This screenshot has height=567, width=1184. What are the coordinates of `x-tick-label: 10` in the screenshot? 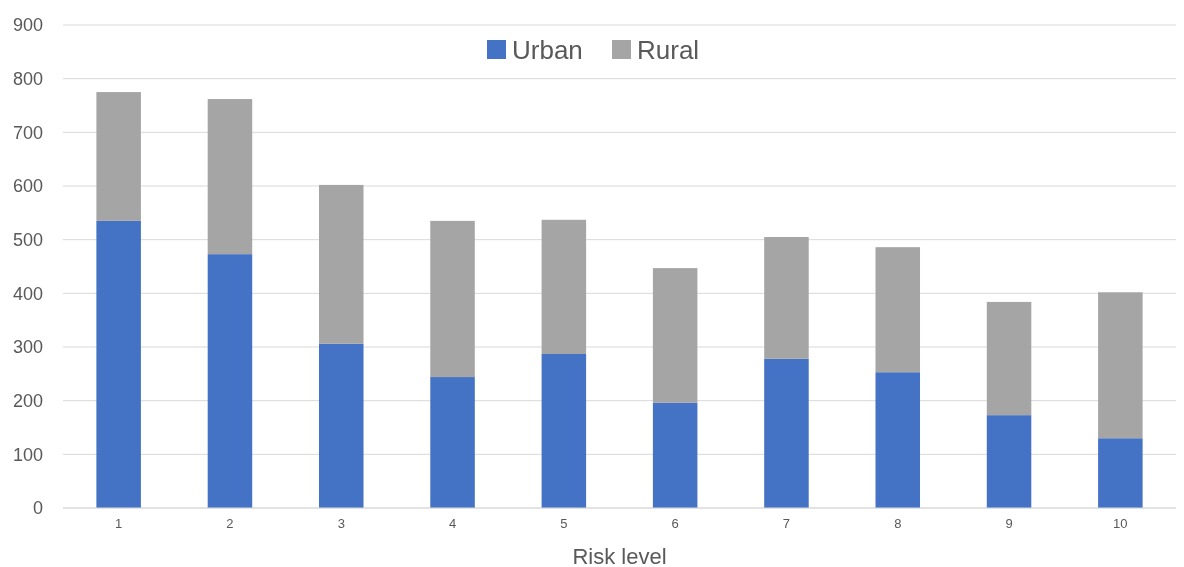 It's located at (1120, 523).